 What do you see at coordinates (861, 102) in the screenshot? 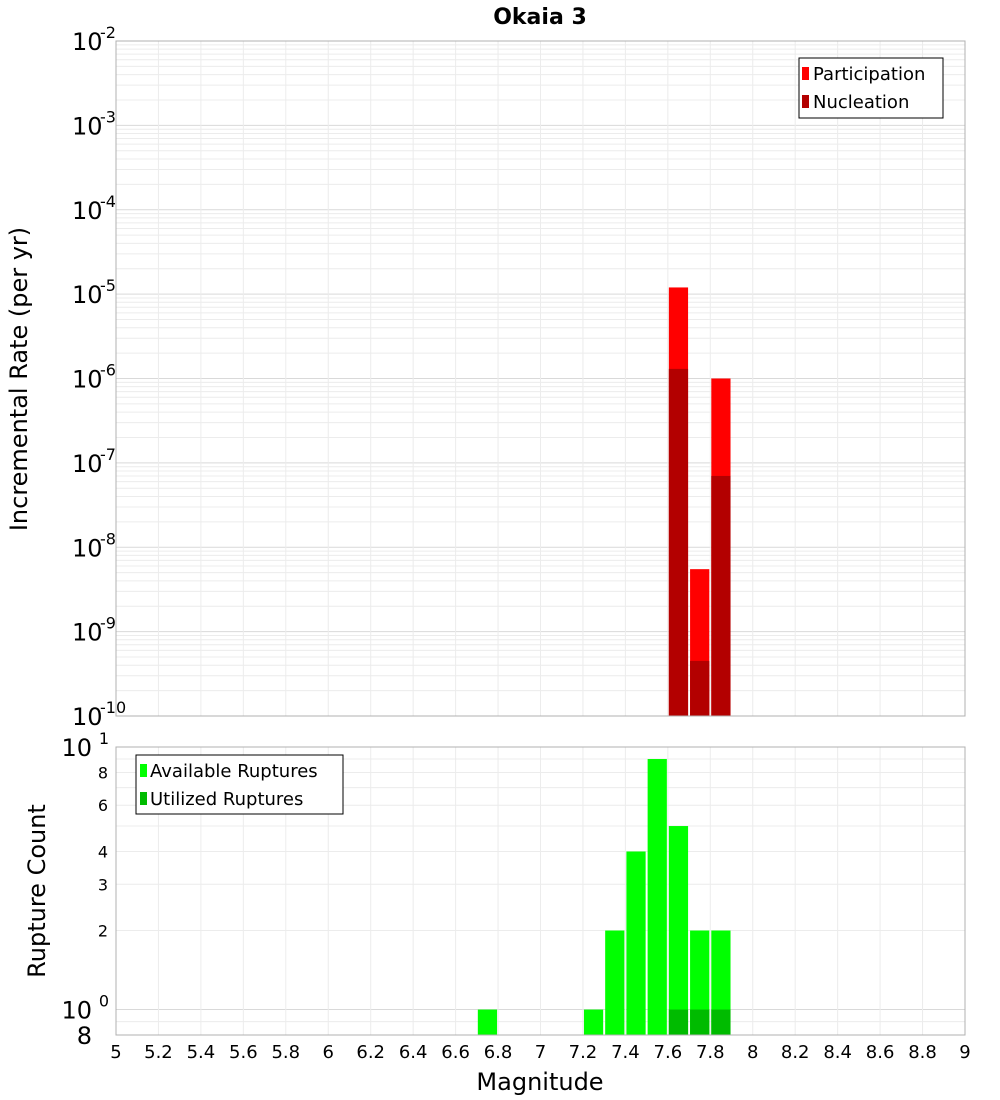
I see `legend-label-nucleation: Nucleation` at bounding box center [861, 102].